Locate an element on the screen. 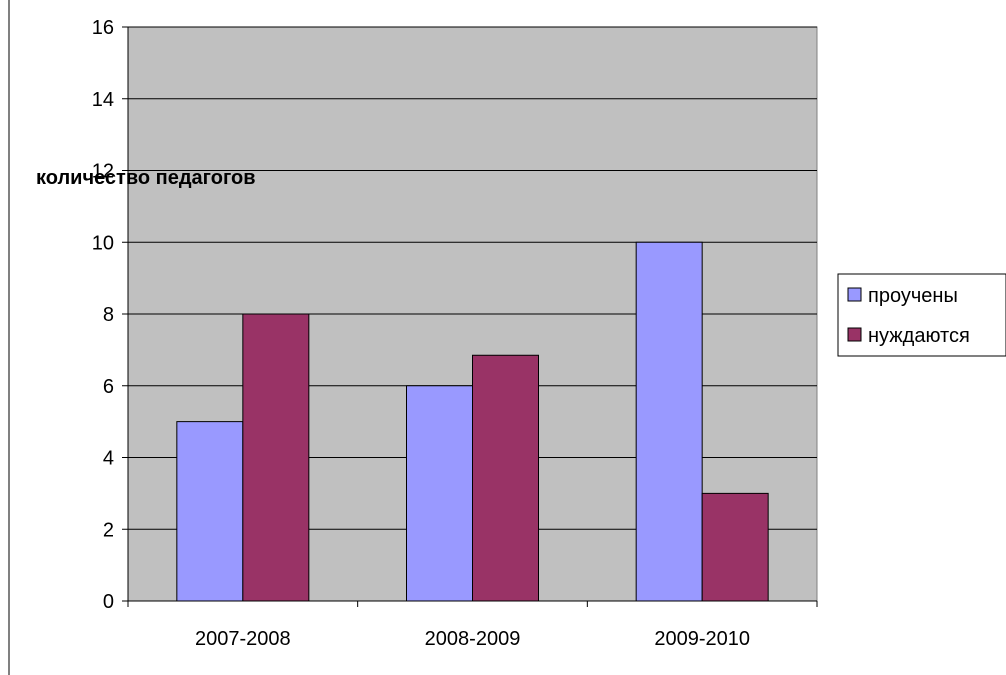 This screenshot has width=1006, height=675. y-ticks: 0 2 4 6 8 10 12 14 16 is located at coordinates (110, 315).